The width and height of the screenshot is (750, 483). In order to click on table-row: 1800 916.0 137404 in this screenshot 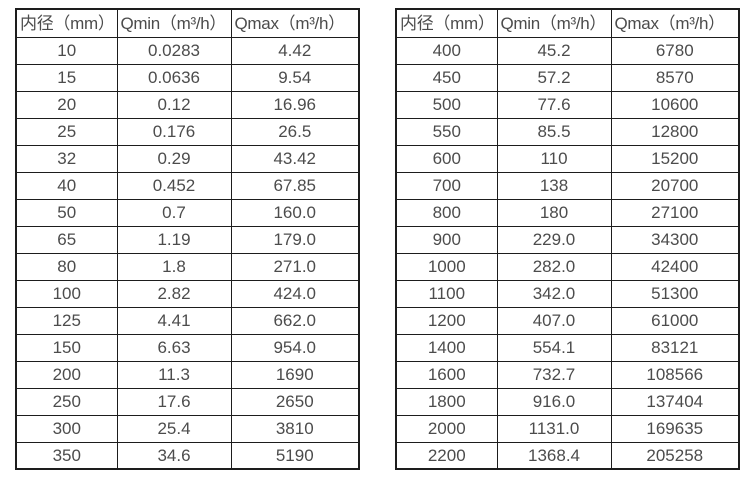, I will do `click(567, 401)`.